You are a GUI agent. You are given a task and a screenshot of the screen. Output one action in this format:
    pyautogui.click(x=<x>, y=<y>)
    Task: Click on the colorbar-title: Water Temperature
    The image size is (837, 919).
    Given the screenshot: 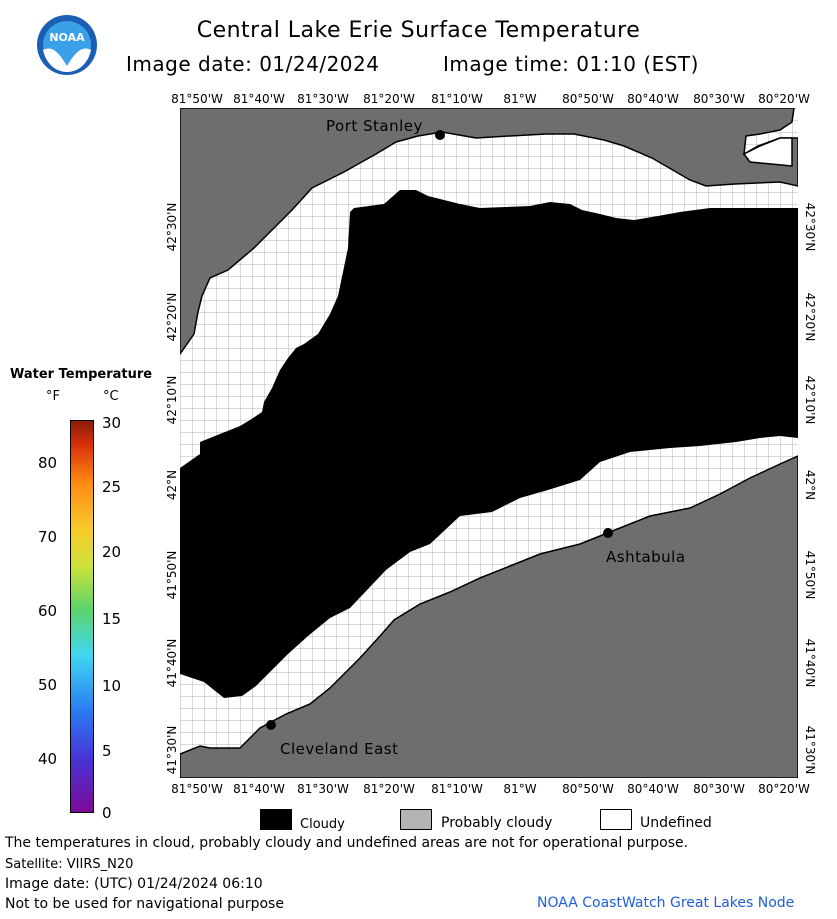 What is the action you would take?
    pyautogui.click(x=81, y=374)
    